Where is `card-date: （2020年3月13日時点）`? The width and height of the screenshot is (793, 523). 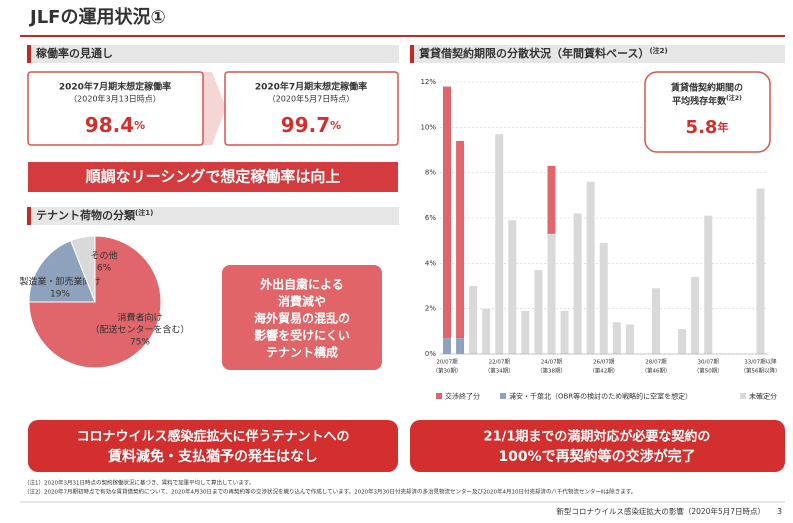 card-date: （2020年3月13日時点） is located at coordinates (115, 99).